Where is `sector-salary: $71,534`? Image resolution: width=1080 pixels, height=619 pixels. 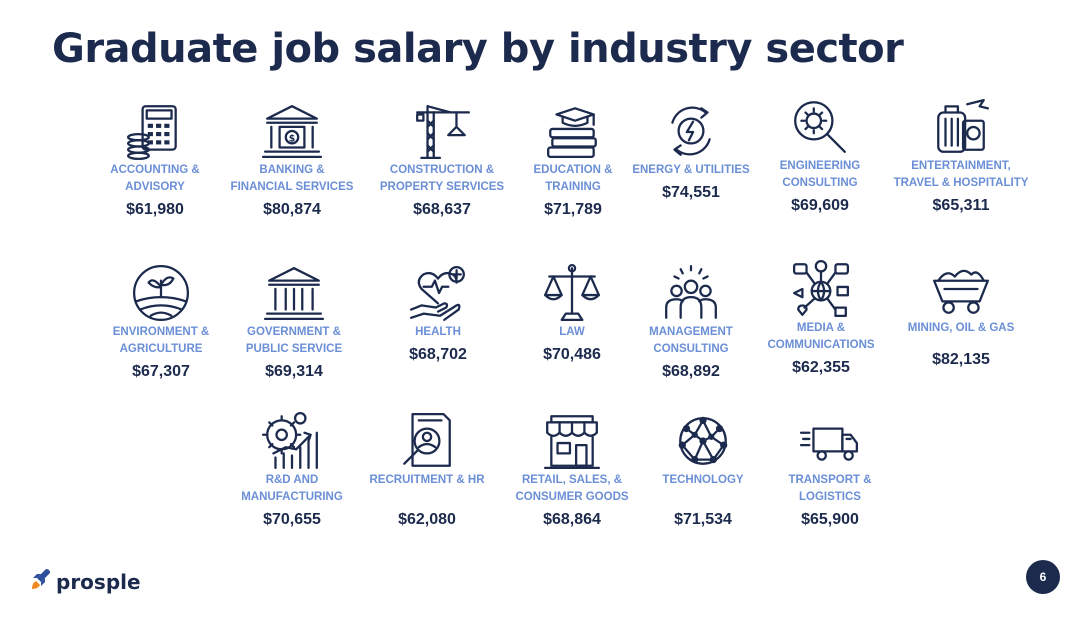 sector-salary: $71,534 is located at coordinates (703, 519).